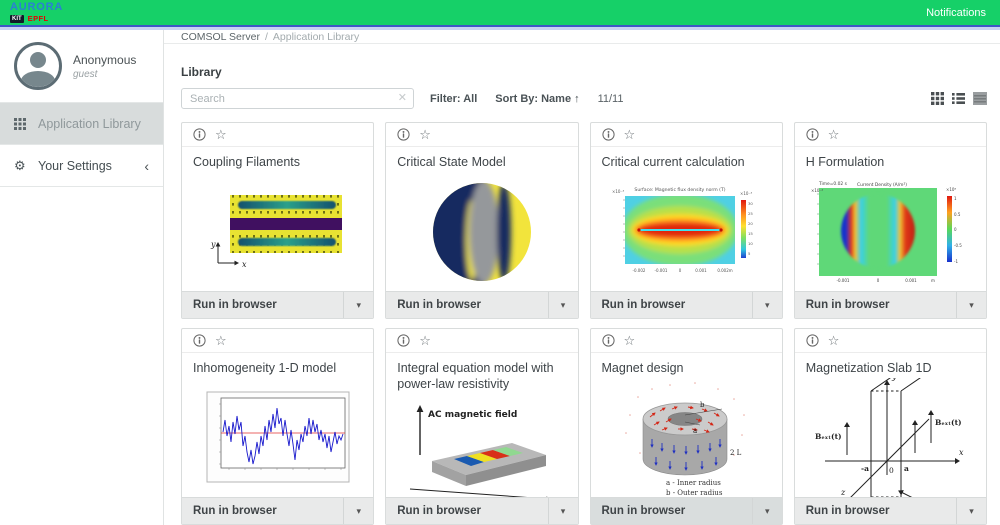  Describe the element at coordinates (81, 66) in the screenshot. I see `user-panel: Anonymous guest` at that location.